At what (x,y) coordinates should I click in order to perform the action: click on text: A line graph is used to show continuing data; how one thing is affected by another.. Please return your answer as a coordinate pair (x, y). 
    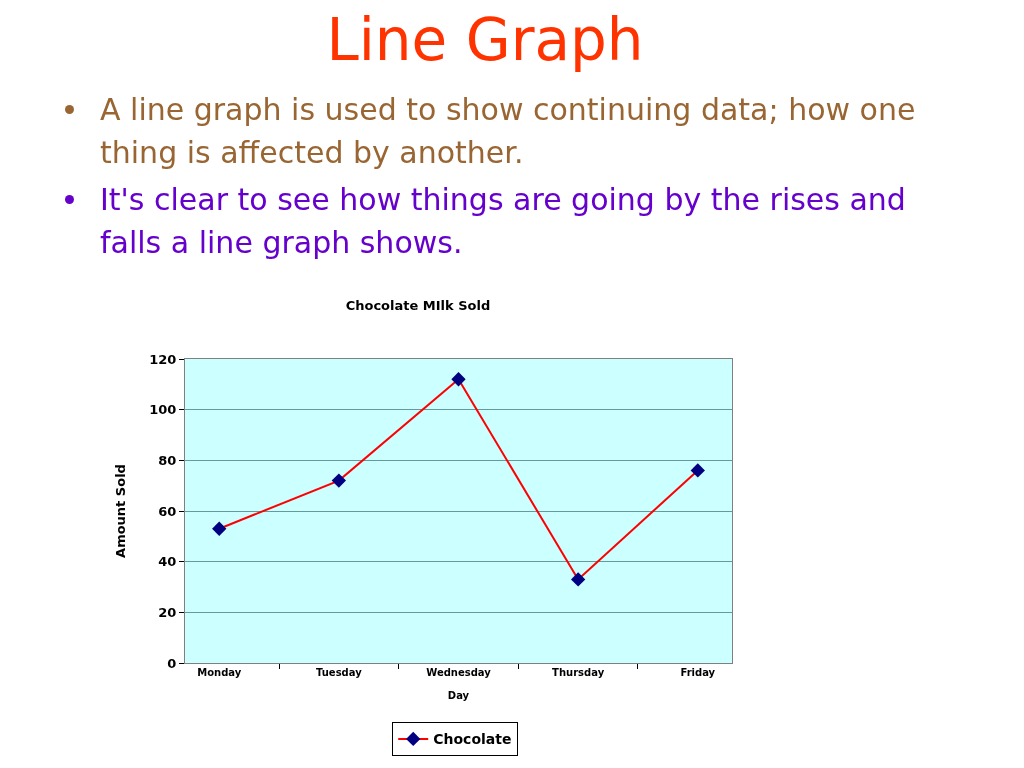
    Looking at the image, I should click on (508, 131).